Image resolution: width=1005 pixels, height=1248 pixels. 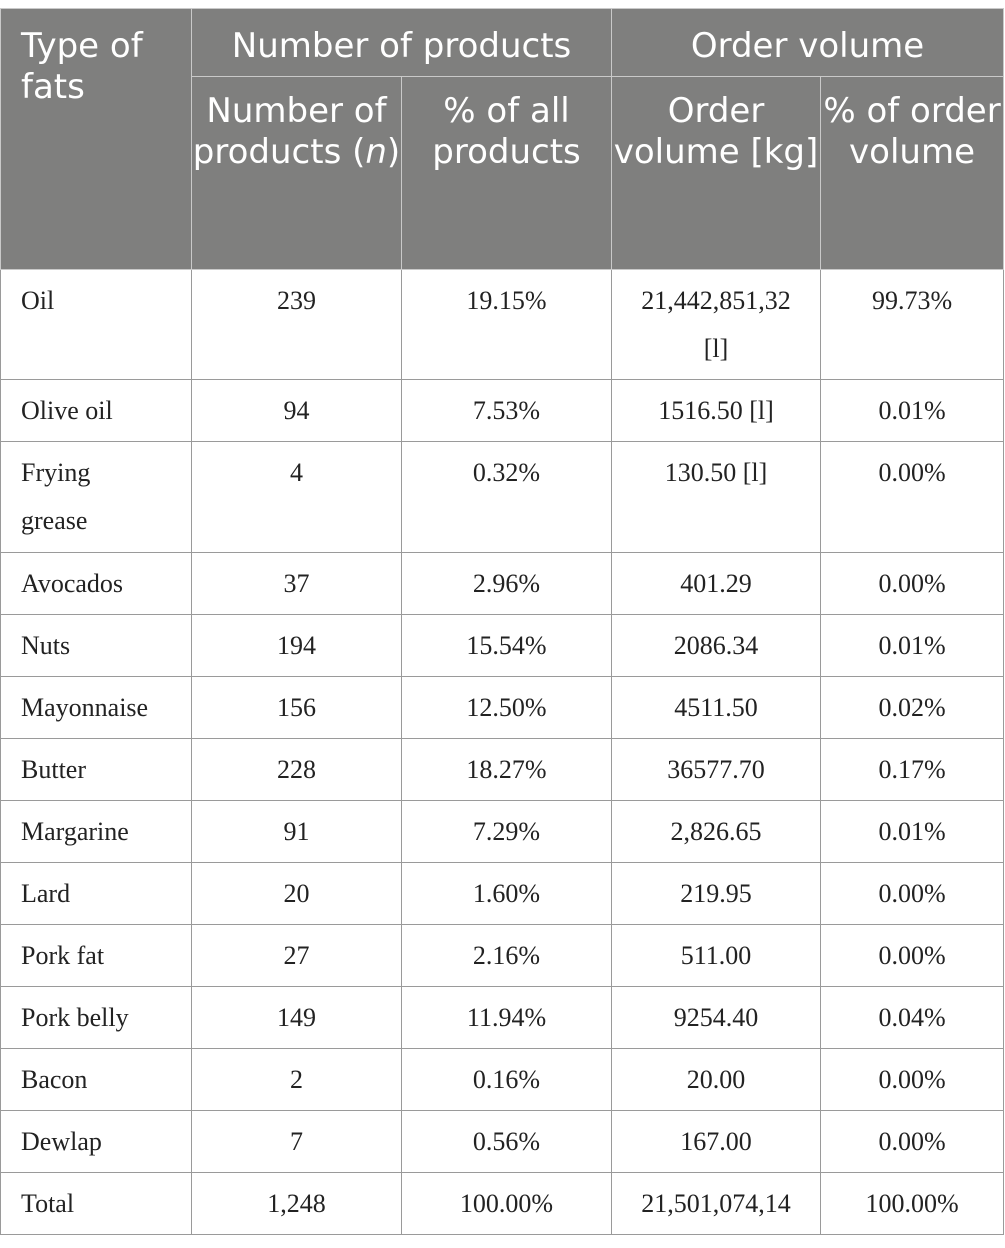 I want to click on table-row: Avocados 37 2.96% 401.29 0.00%, so click(x=502, y=583).